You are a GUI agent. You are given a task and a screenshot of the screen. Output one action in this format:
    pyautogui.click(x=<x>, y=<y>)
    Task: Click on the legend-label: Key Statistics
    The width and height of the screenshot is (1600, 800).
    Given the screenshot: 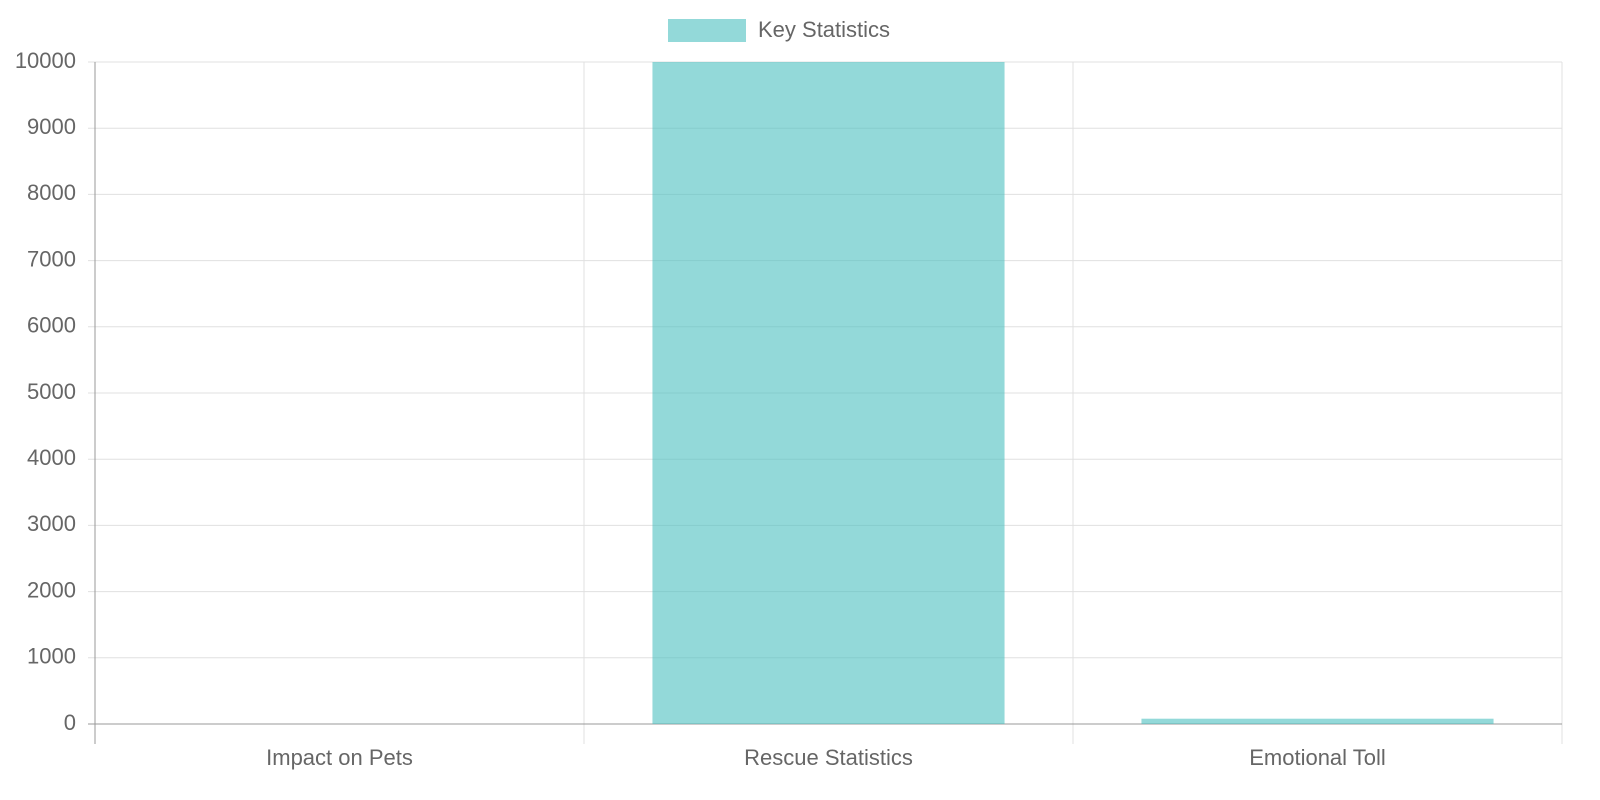 What is the action you would take?
    pyautogui.click(x=824, y=29)
    